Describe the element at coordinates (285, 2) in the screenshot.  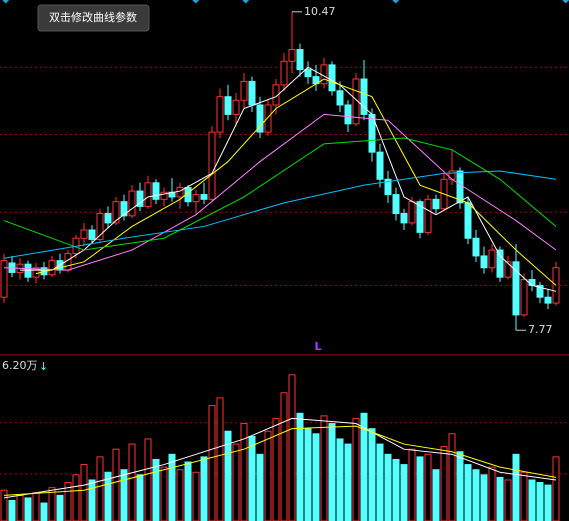
I see `top-diamonds` at that location.